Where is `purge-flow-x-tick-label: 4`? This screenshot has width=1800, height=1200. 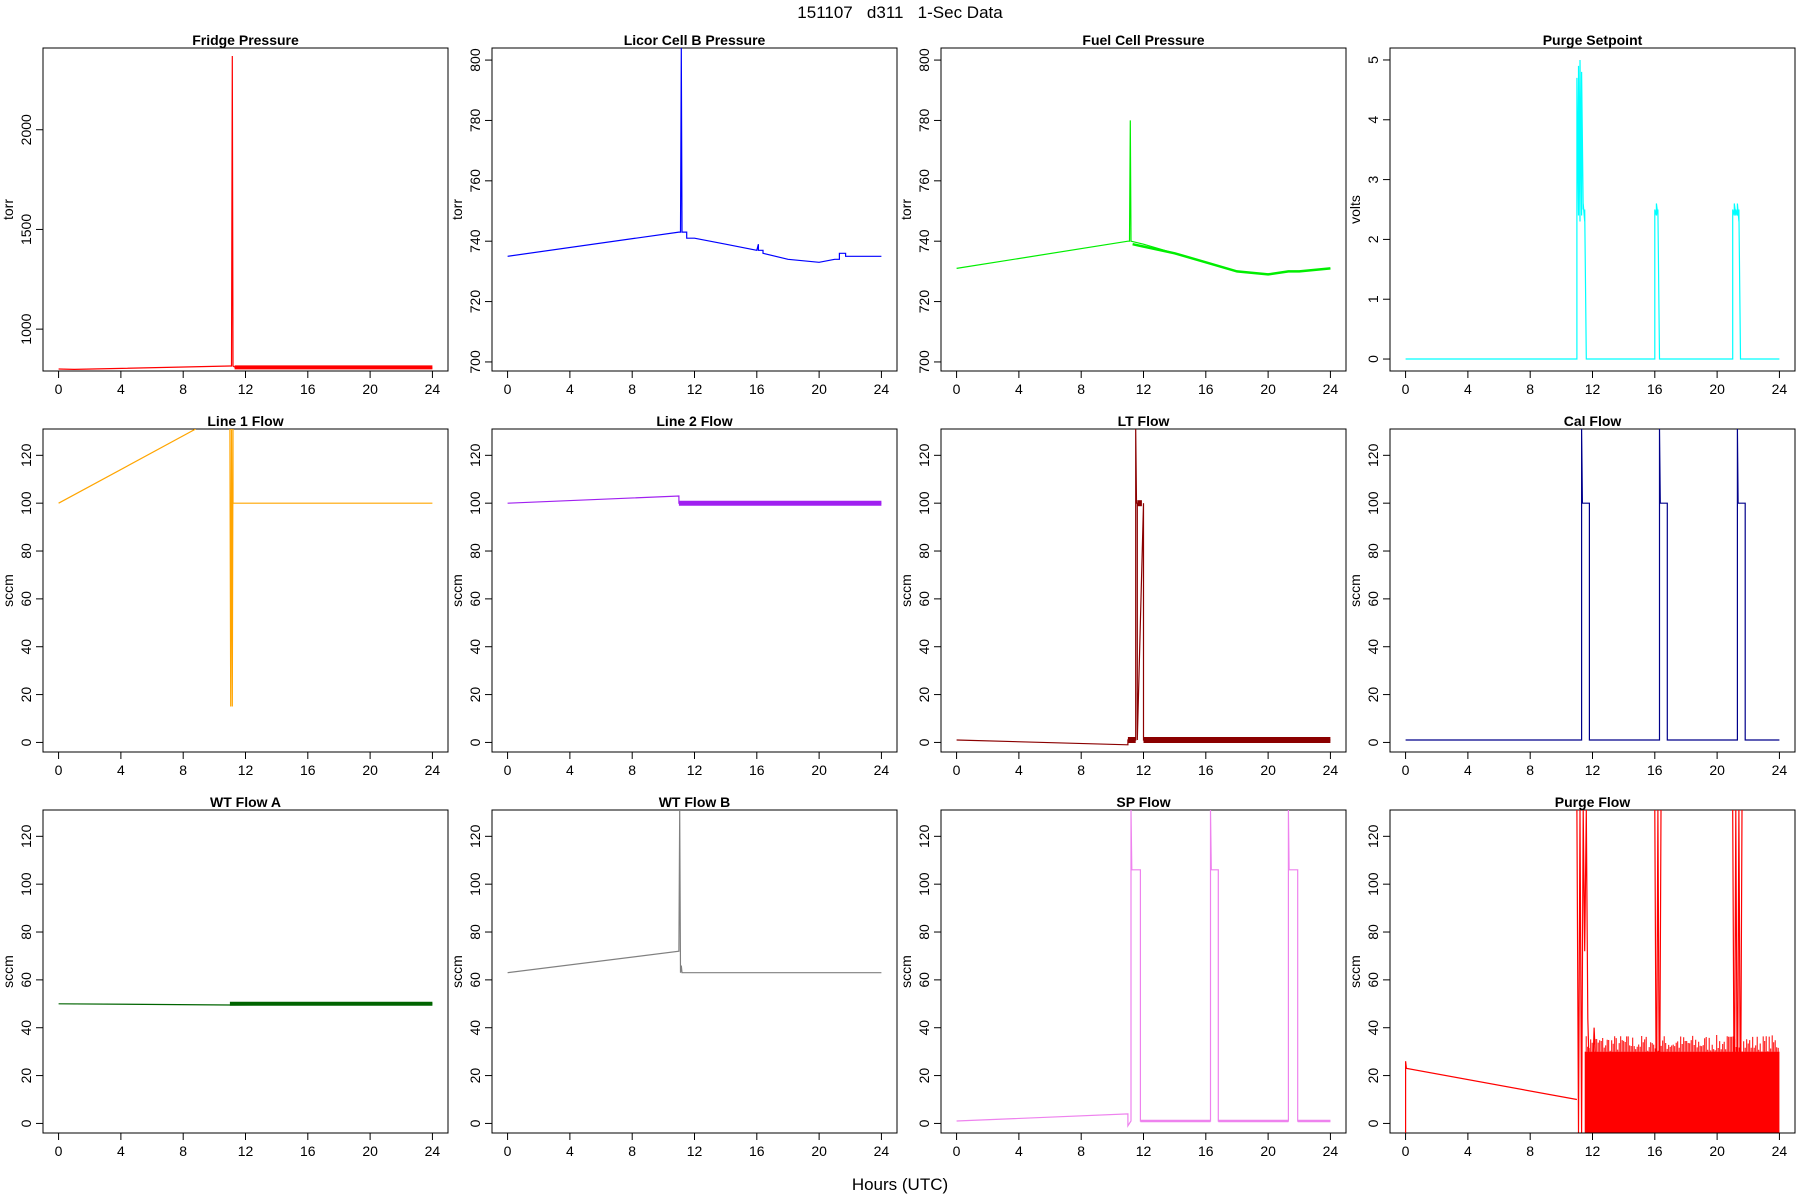 purge-flow-x-tick-label: 4 is located at coordinates (1468, 1151).